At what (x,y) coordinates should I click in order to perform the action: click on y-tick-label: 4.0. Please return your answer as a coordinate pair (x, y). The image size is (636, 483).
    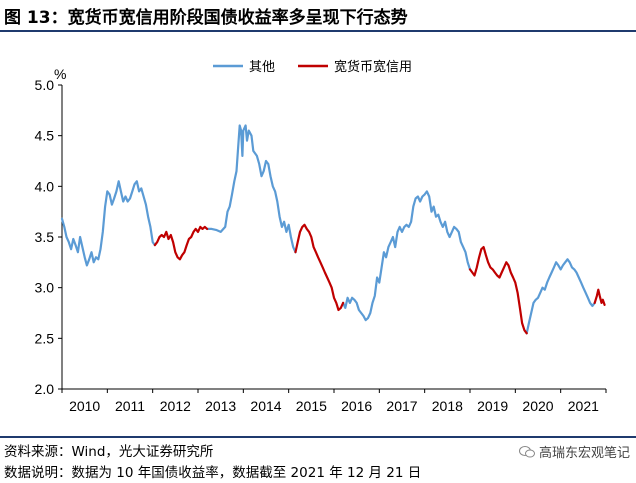
    Looking at the image, I should click on (45, 186).